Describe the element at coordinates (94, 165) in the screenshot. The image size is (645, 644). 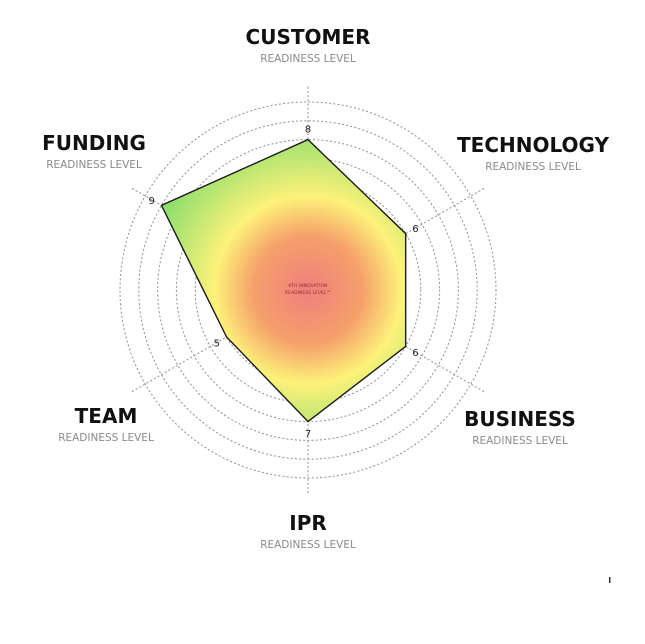
I see `axis-sublabel-funding: READINESS LEVEL` at that location.